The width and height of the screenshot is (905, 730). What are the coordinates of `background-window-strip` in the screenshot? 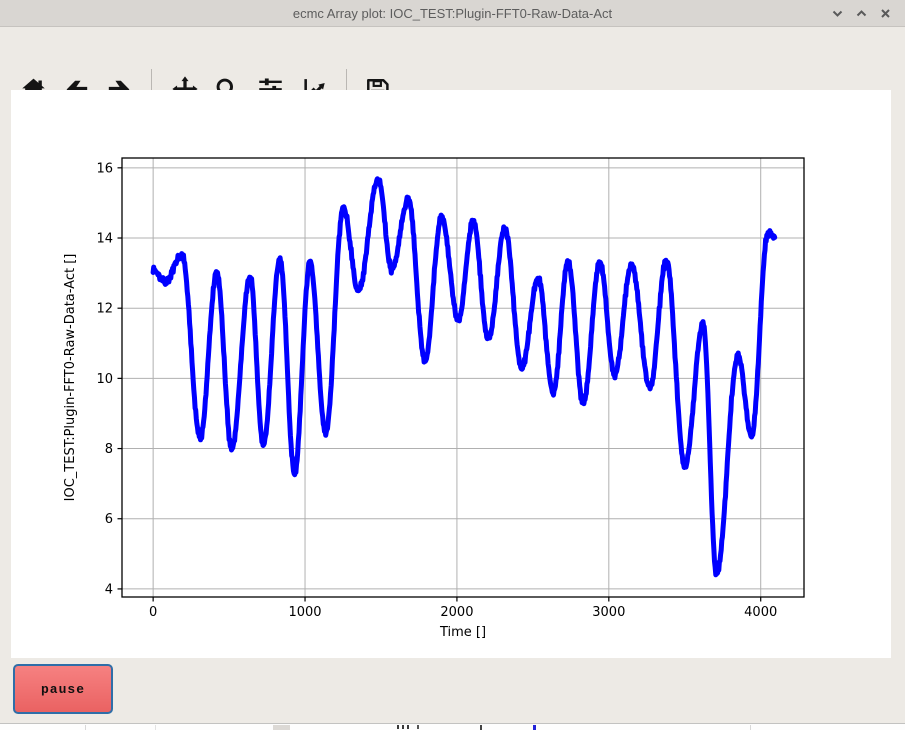 It's located at (452, 726).